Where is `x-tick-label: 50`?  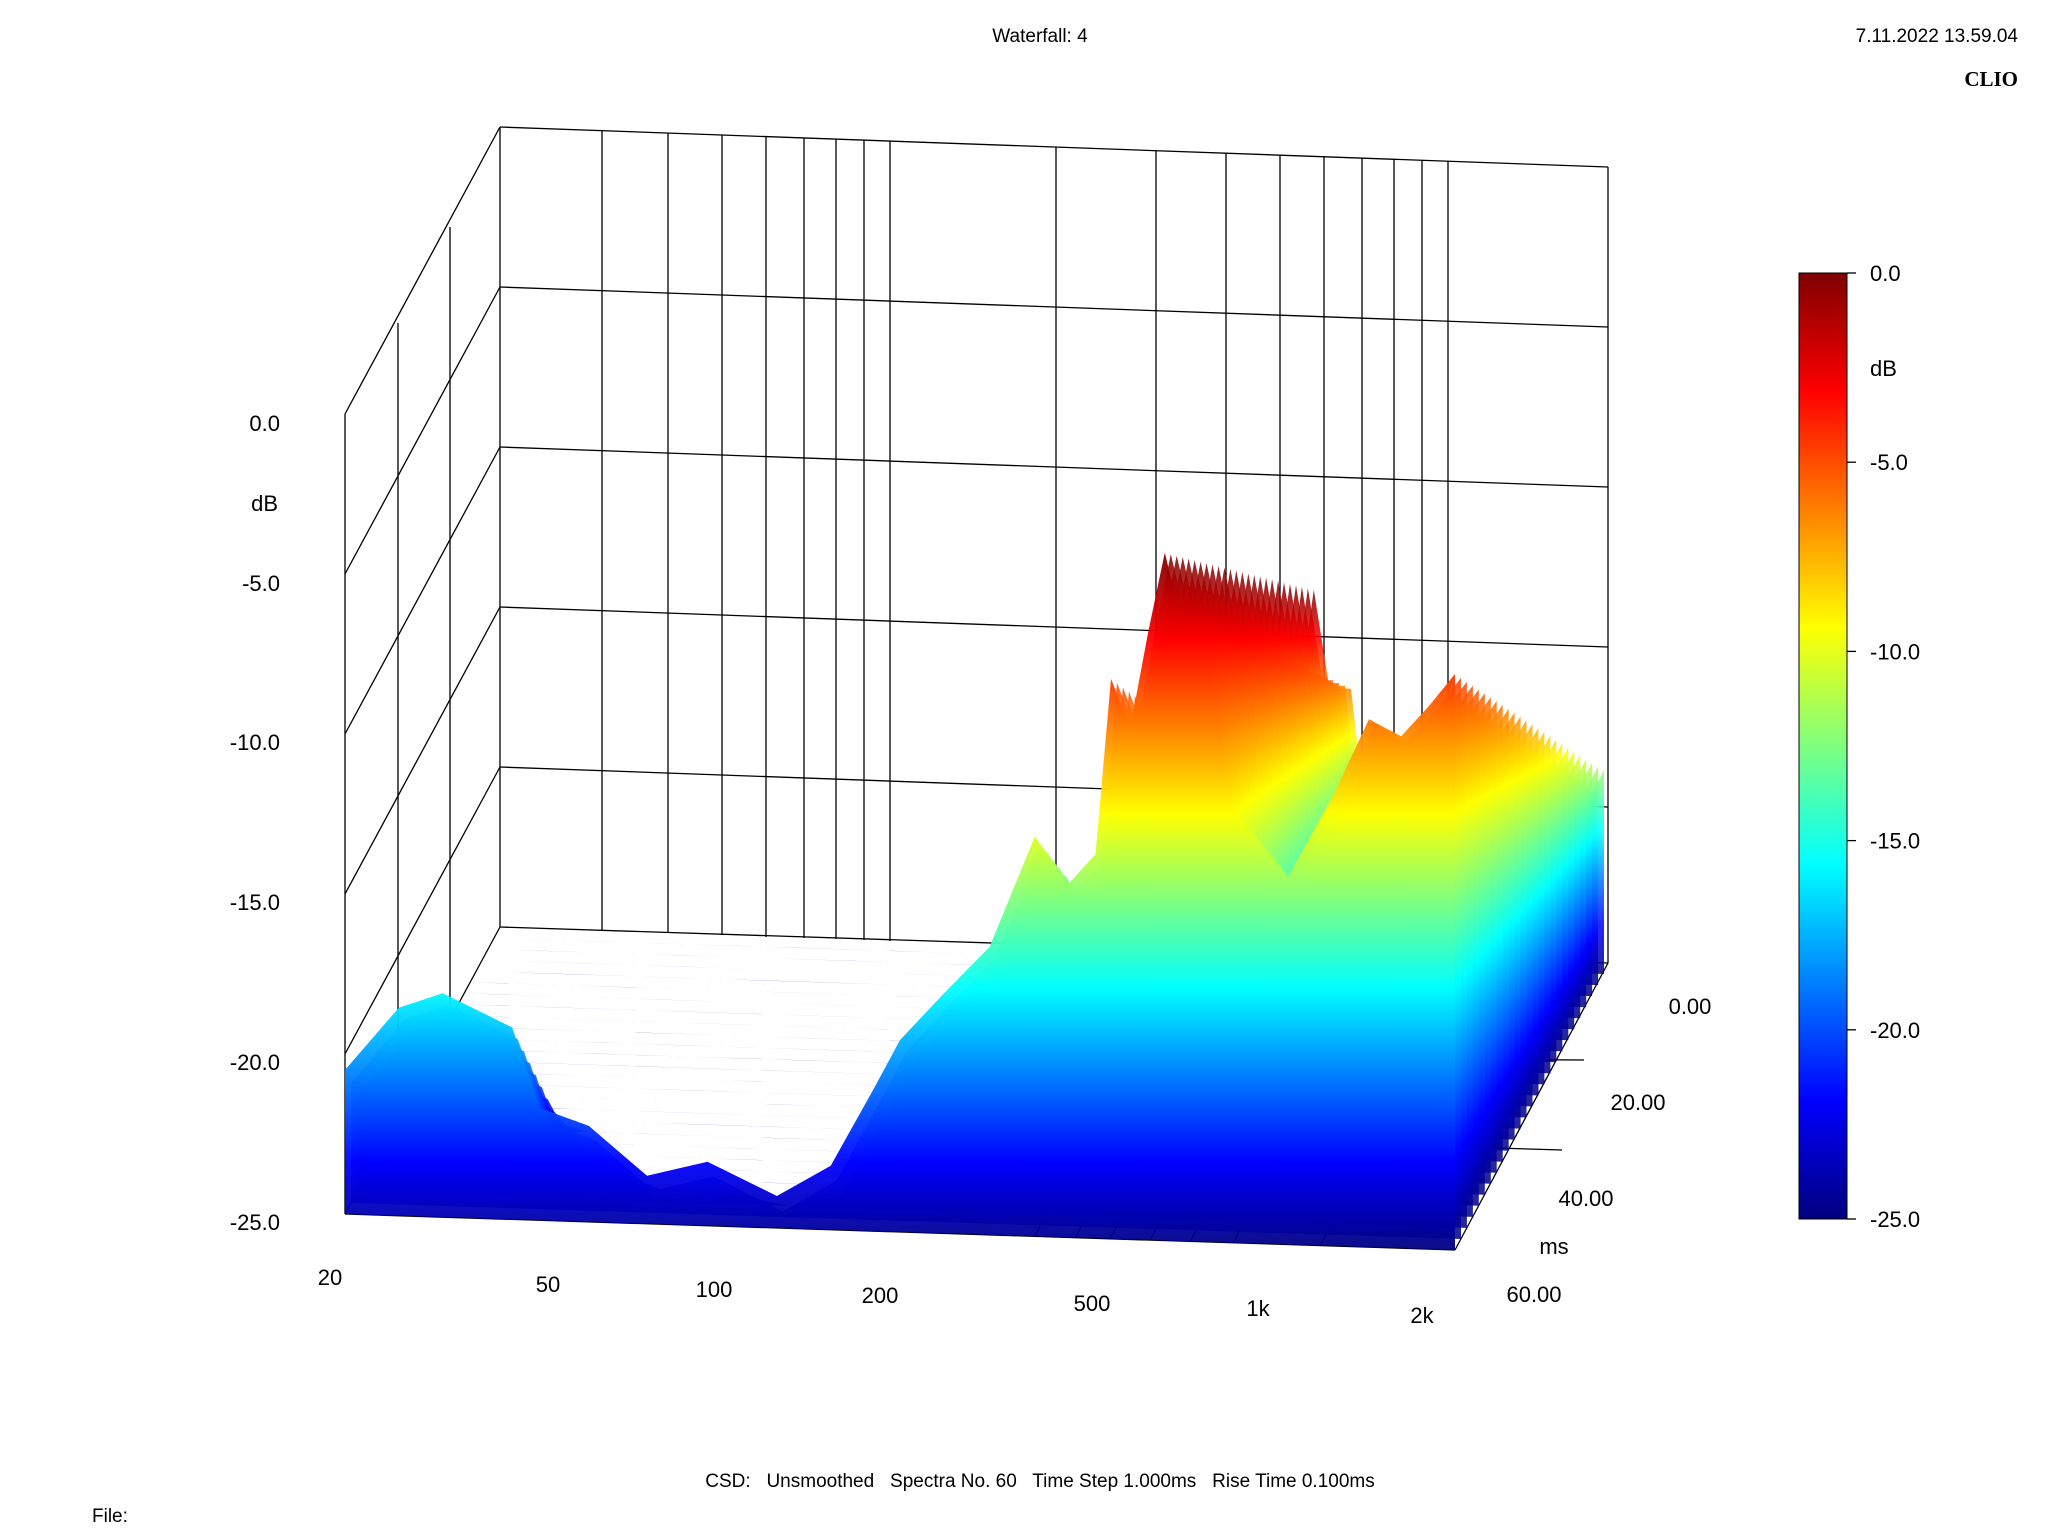 x-tick-label: 50 is located at coordinates (548, 1284).